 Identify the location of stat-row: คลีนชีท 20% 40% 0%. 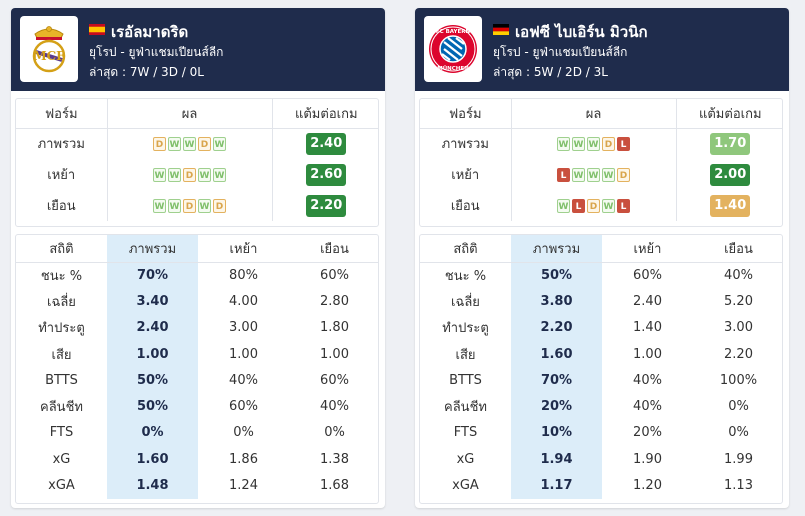
(601, 406).